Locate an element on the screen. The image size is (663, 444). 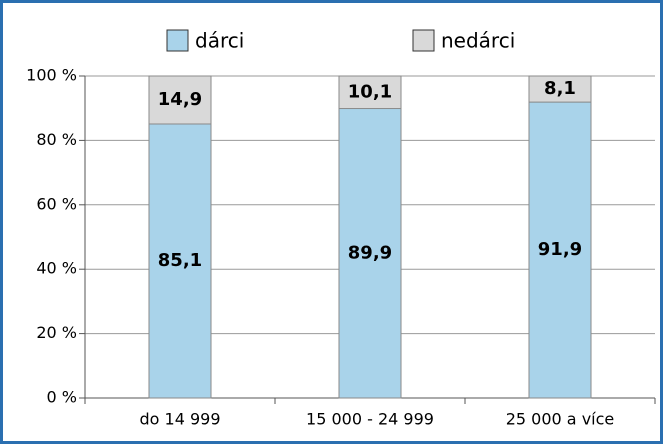
value-label: 14,9 is located at coordinates (180, 99).